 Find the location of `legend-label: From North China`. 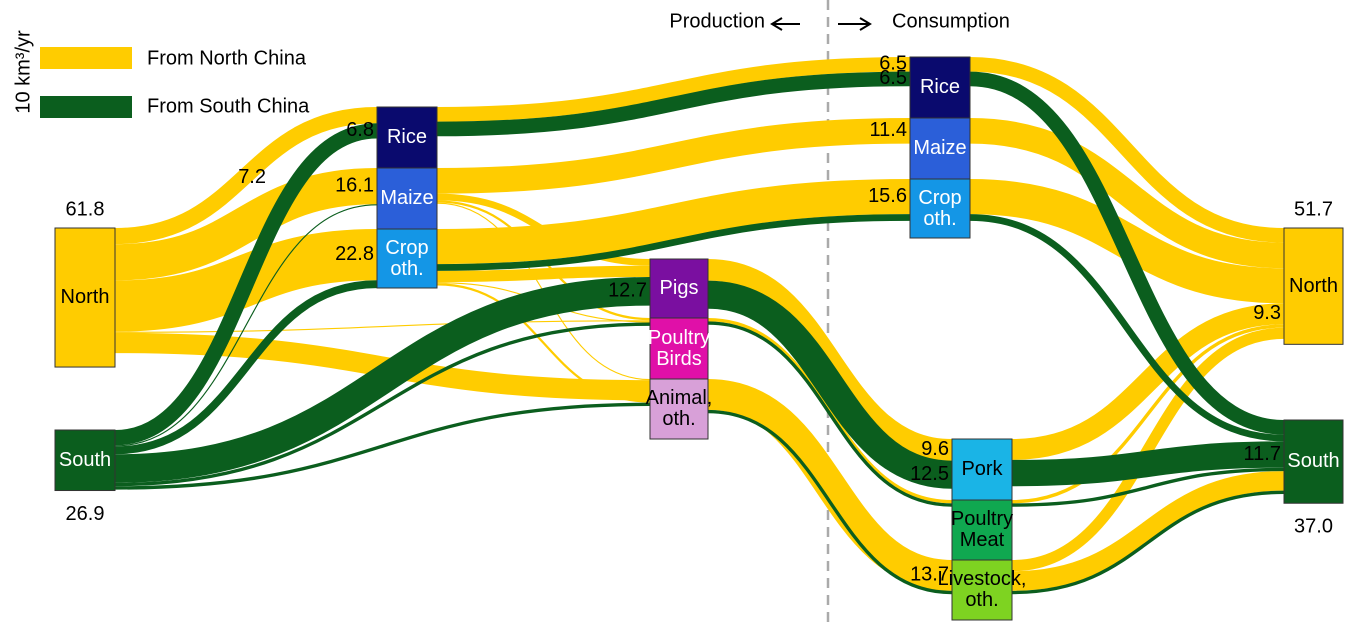

legend-label: From North China is located at coordinates (227, 58).